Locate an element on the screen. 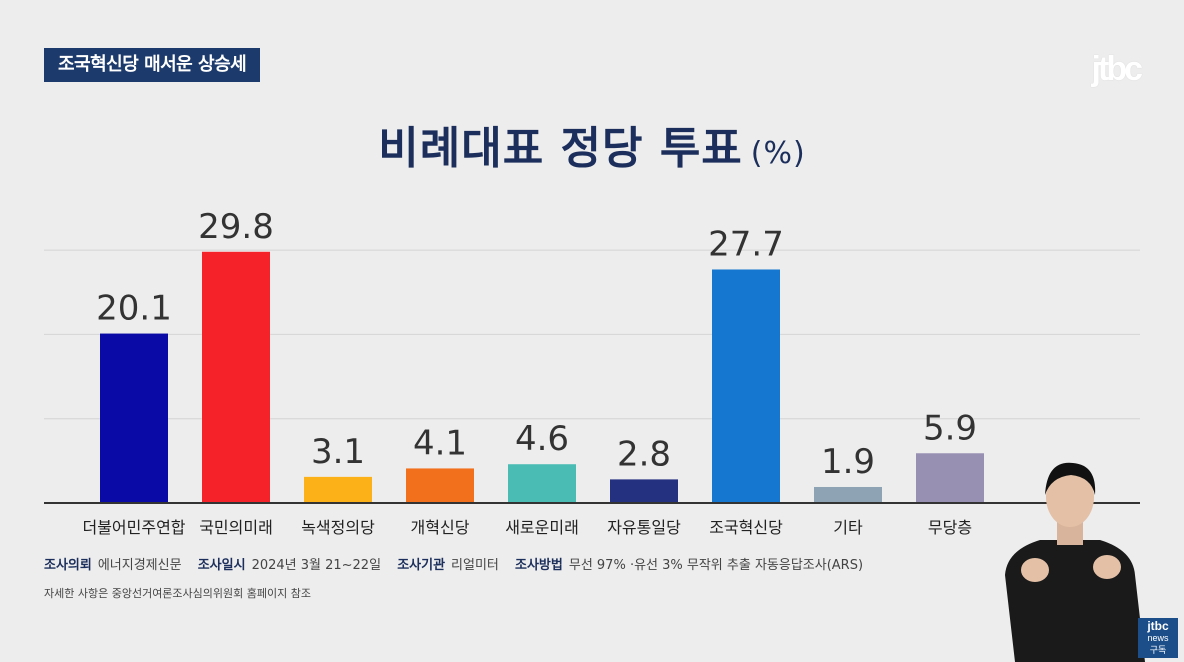 Image resolution: width=1184 pixels, height=662 pixels. value-label-6: 27.7 is located at coordinates (746, 244).